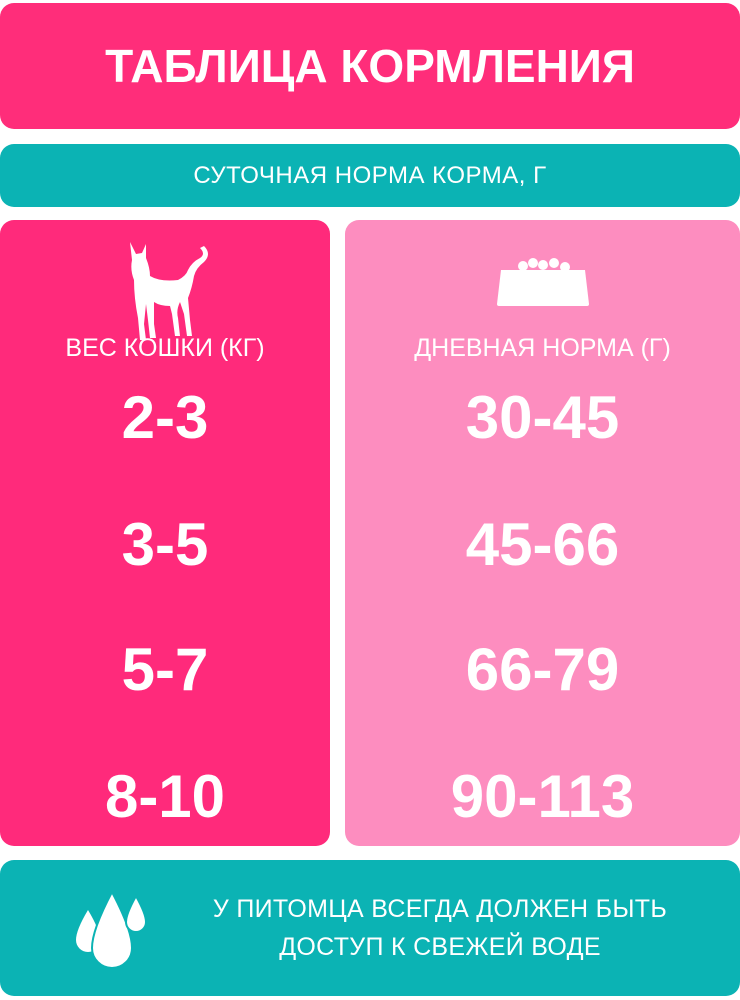 This screenshot has width=740, height=1000. Describe the element at coordinates (542, 417) in the screenshot. I see `norm-value: 30-45` at that location.